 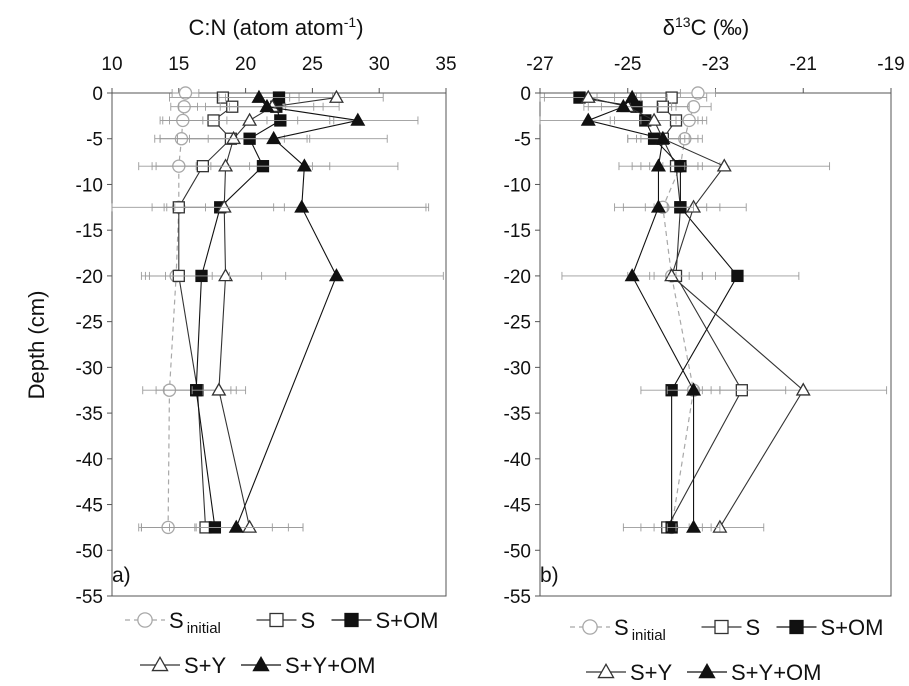 I want to click on panel-b-series-s-plus-y-plus-om, so click(x=630, y=311).